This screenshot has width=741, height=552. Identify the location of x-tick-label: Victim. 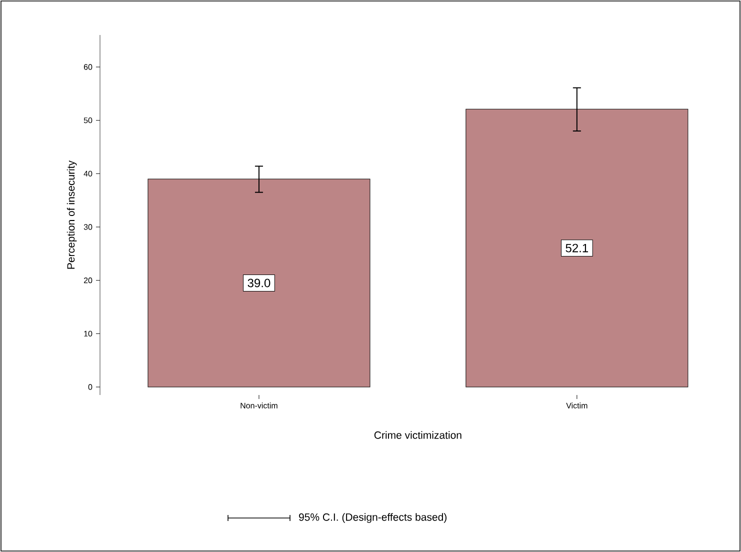
(577, 405).